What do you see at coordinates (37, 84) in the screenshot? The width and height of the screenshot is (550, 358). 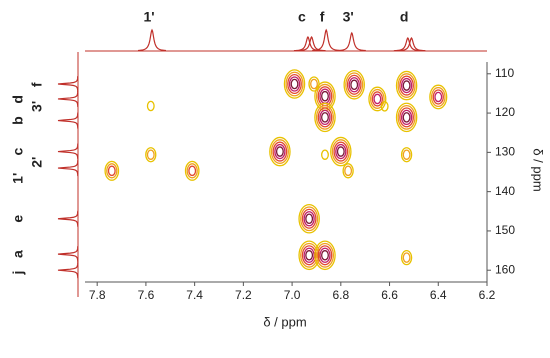 I see `left-label: f` at bounding box center [37, 84].